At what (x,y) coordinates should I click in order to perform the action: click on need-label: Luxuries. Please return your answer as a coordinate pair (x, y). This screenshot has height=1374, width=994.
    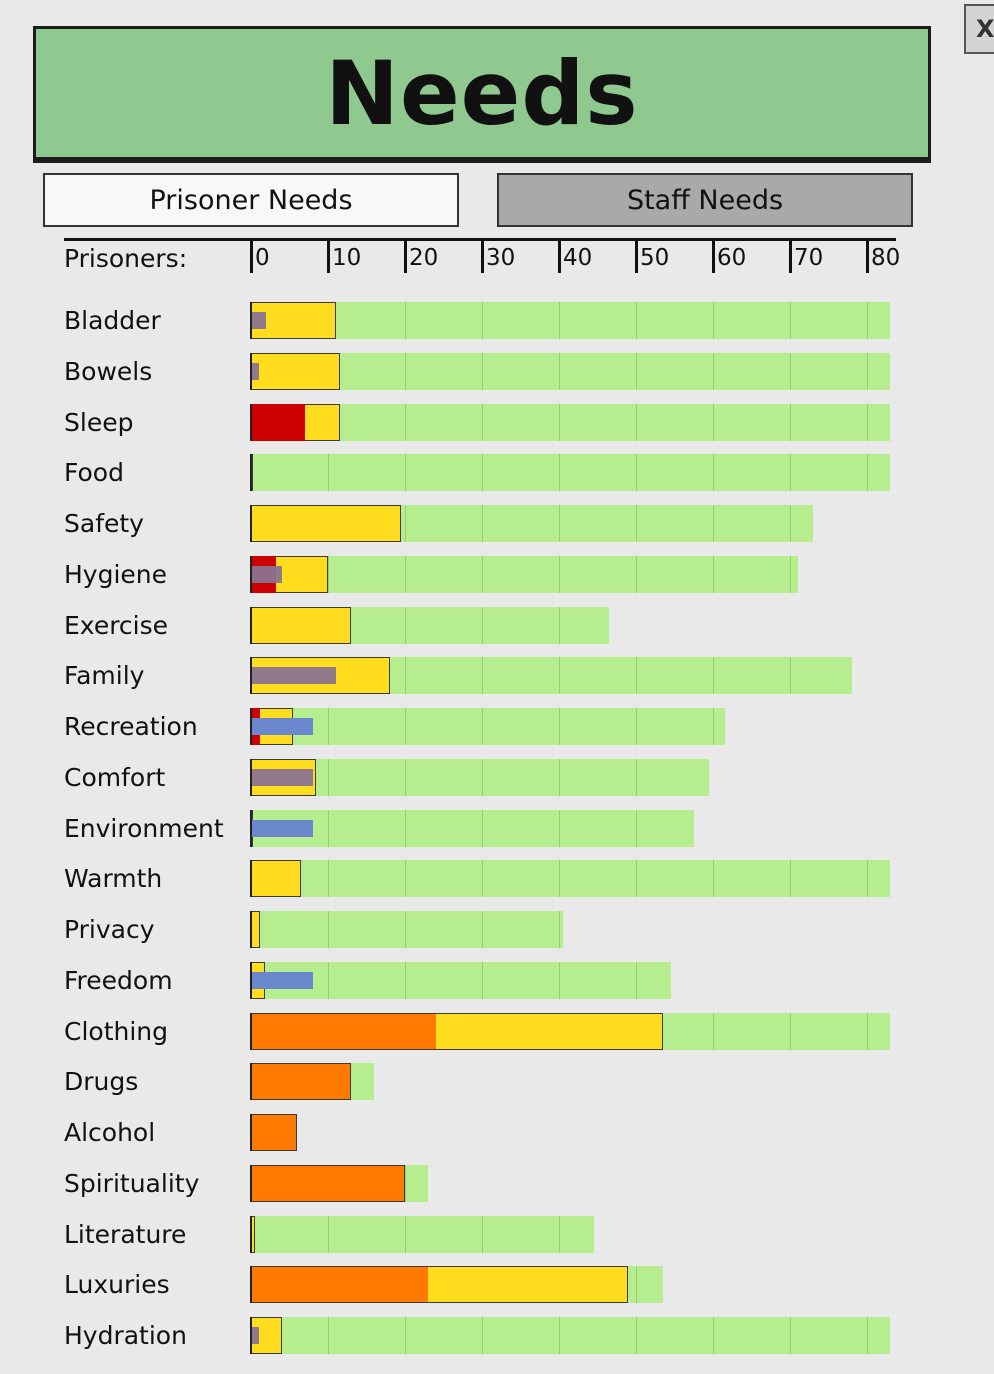
    Looking at the image, I should click on (117, 1285).